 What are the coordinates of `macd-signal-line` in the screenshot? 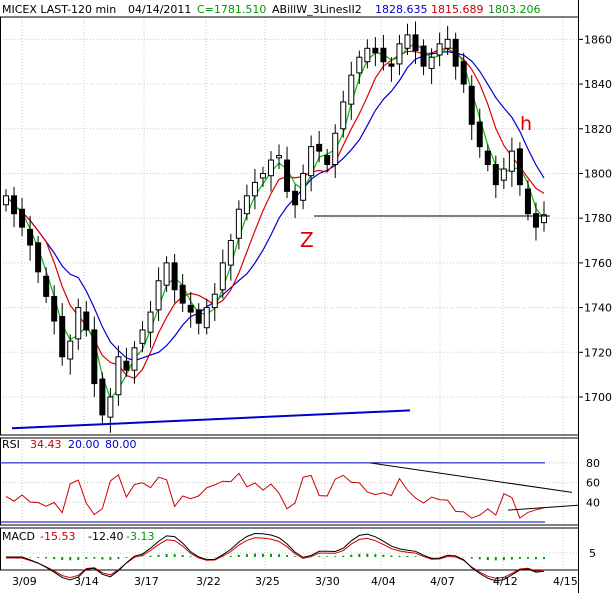 It's located at (275, 558).